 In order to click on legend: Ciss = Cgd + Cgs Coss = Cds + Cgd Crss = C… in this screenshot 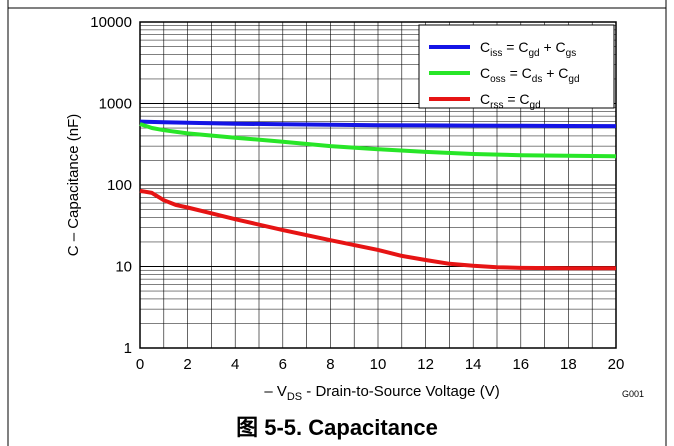, I will do `click(516, 67)`.